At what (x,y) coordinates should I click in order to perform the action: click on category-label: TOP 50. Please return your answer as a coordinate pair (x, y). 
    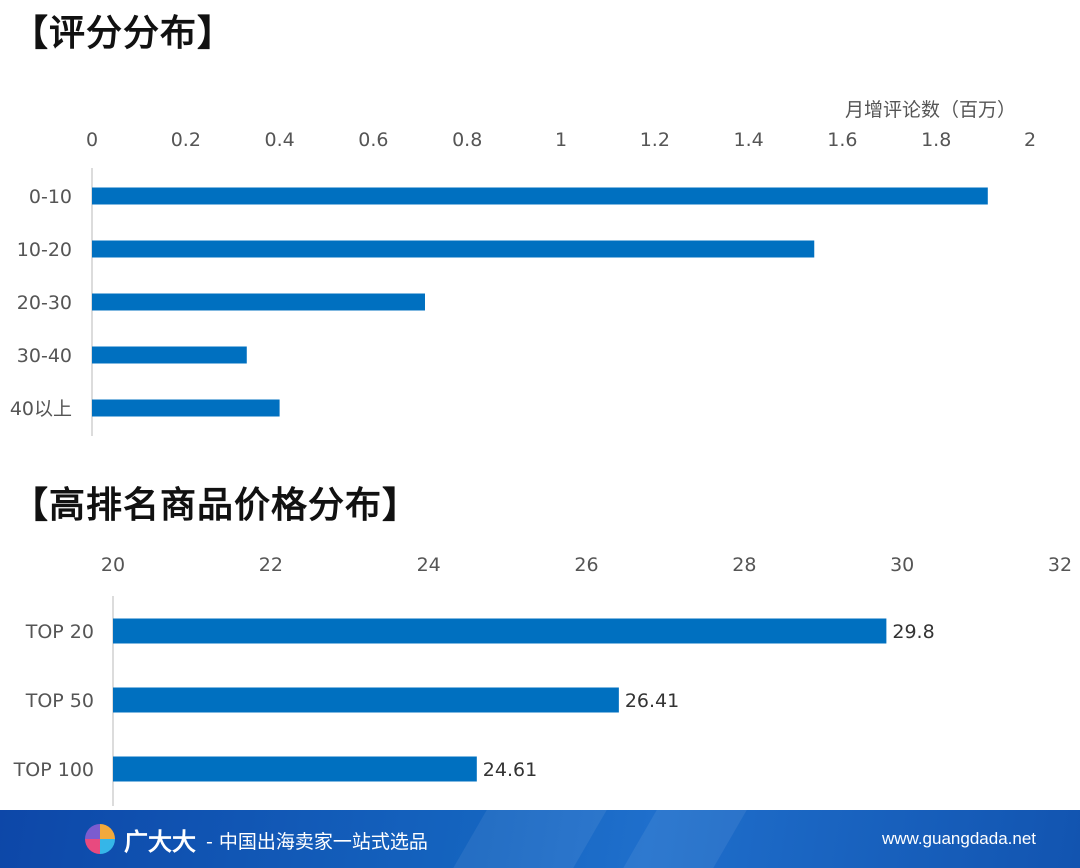
    Looking at the image, I should click on (59, 701).